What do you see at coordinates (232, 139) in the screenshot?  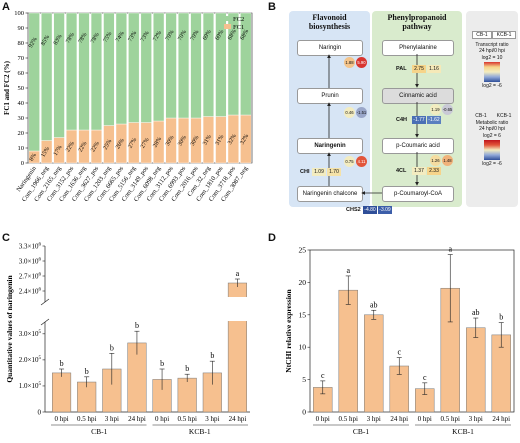 I see `fc1-value-label: 32%` at bounding box center [232, 139].